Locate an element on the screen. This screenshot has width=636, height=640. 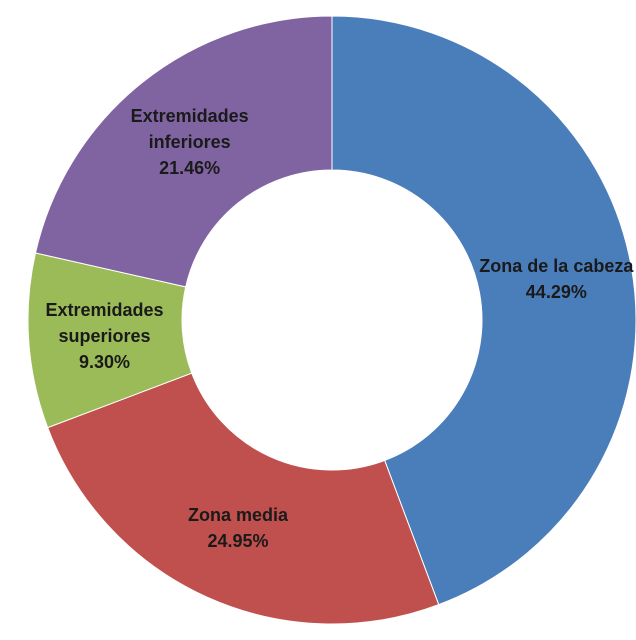
segment-label: Extremidades superiores 9.30% is located at coordinates (105, 336).